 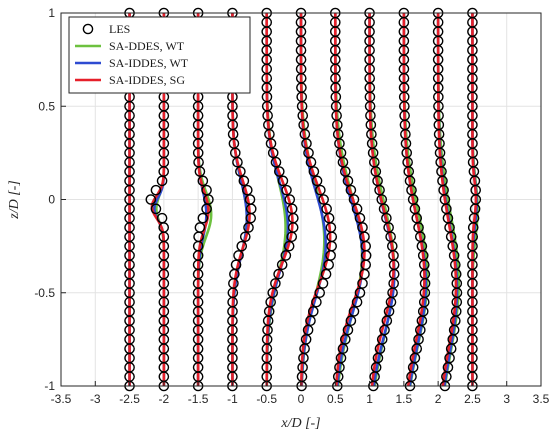 What do you see at coordinates (404, 399) in the screenshot?
I see `x-tick-label: 1.5` at bounding box center [404, 399].